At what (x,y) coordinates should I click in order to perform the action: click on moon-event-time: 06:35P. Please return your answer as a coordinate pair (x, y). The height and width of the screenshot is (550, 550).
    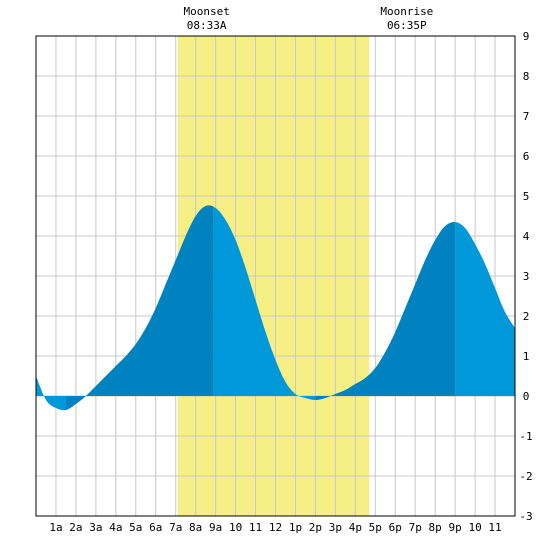
    Looking at the image, I should click on (407, 25).